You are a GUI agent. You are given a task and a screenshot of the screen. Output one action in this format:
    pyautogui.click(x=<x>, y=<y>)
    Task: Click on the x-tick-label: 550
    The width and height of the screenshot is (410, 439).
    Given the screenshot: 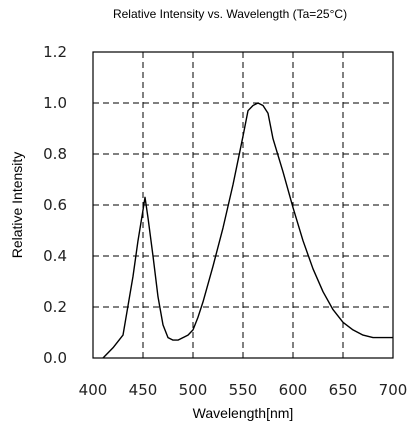 What is the action you would take?
    pyautogui.click(x=243, y=390)
    